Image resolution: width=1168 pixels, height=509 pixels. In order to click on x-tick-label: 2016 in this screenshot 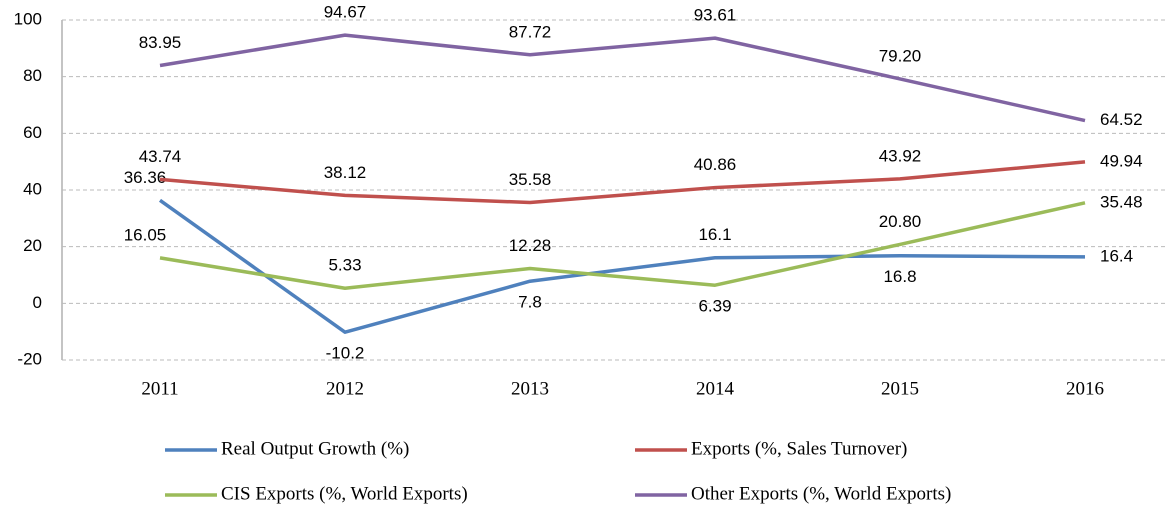, I will do `click(1085, 388)`.